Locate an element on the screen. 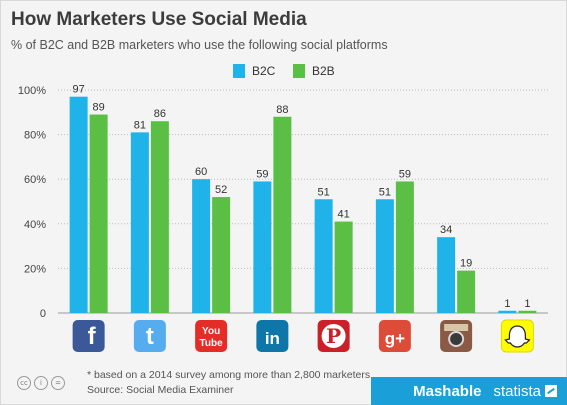 The height and width of the screenshot is (405, 567). attribution-icon: i is located at coordinates (41, 383).